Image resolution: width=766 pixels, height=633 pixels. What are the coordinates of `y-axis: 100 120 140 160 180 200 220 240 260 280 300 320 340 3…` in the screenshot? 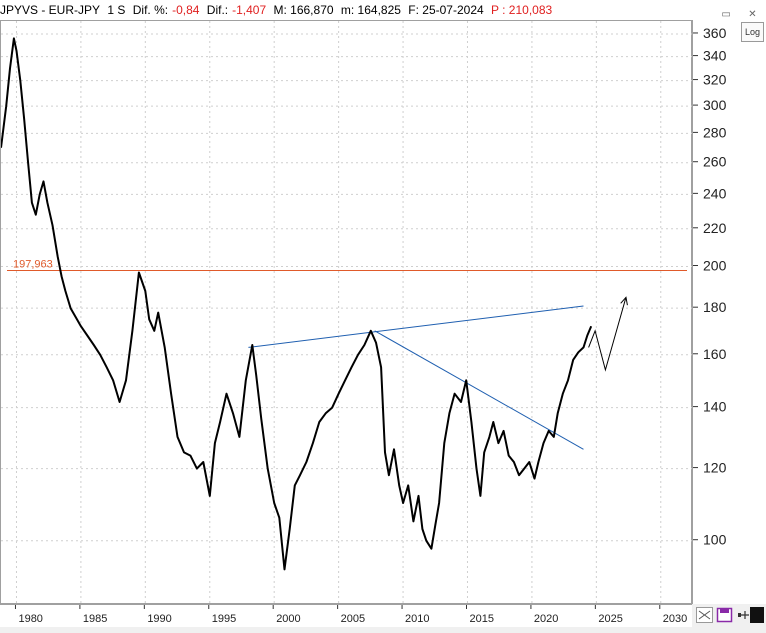 It's located at (729, 312).